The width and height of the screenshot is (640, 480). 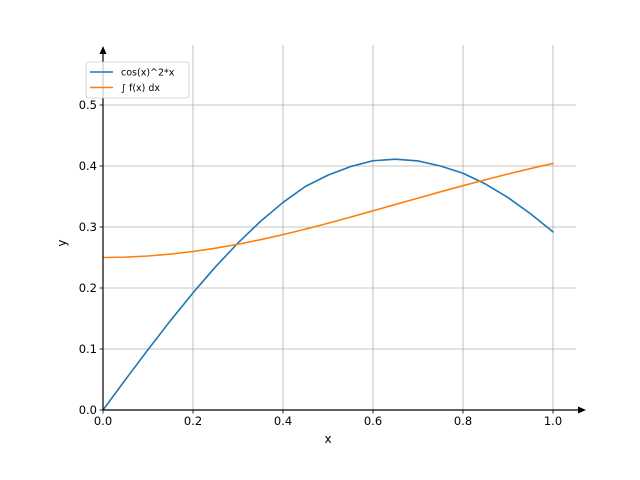 I want to click on y-tick-label-1: 0.1, so click(x=88, y=349).